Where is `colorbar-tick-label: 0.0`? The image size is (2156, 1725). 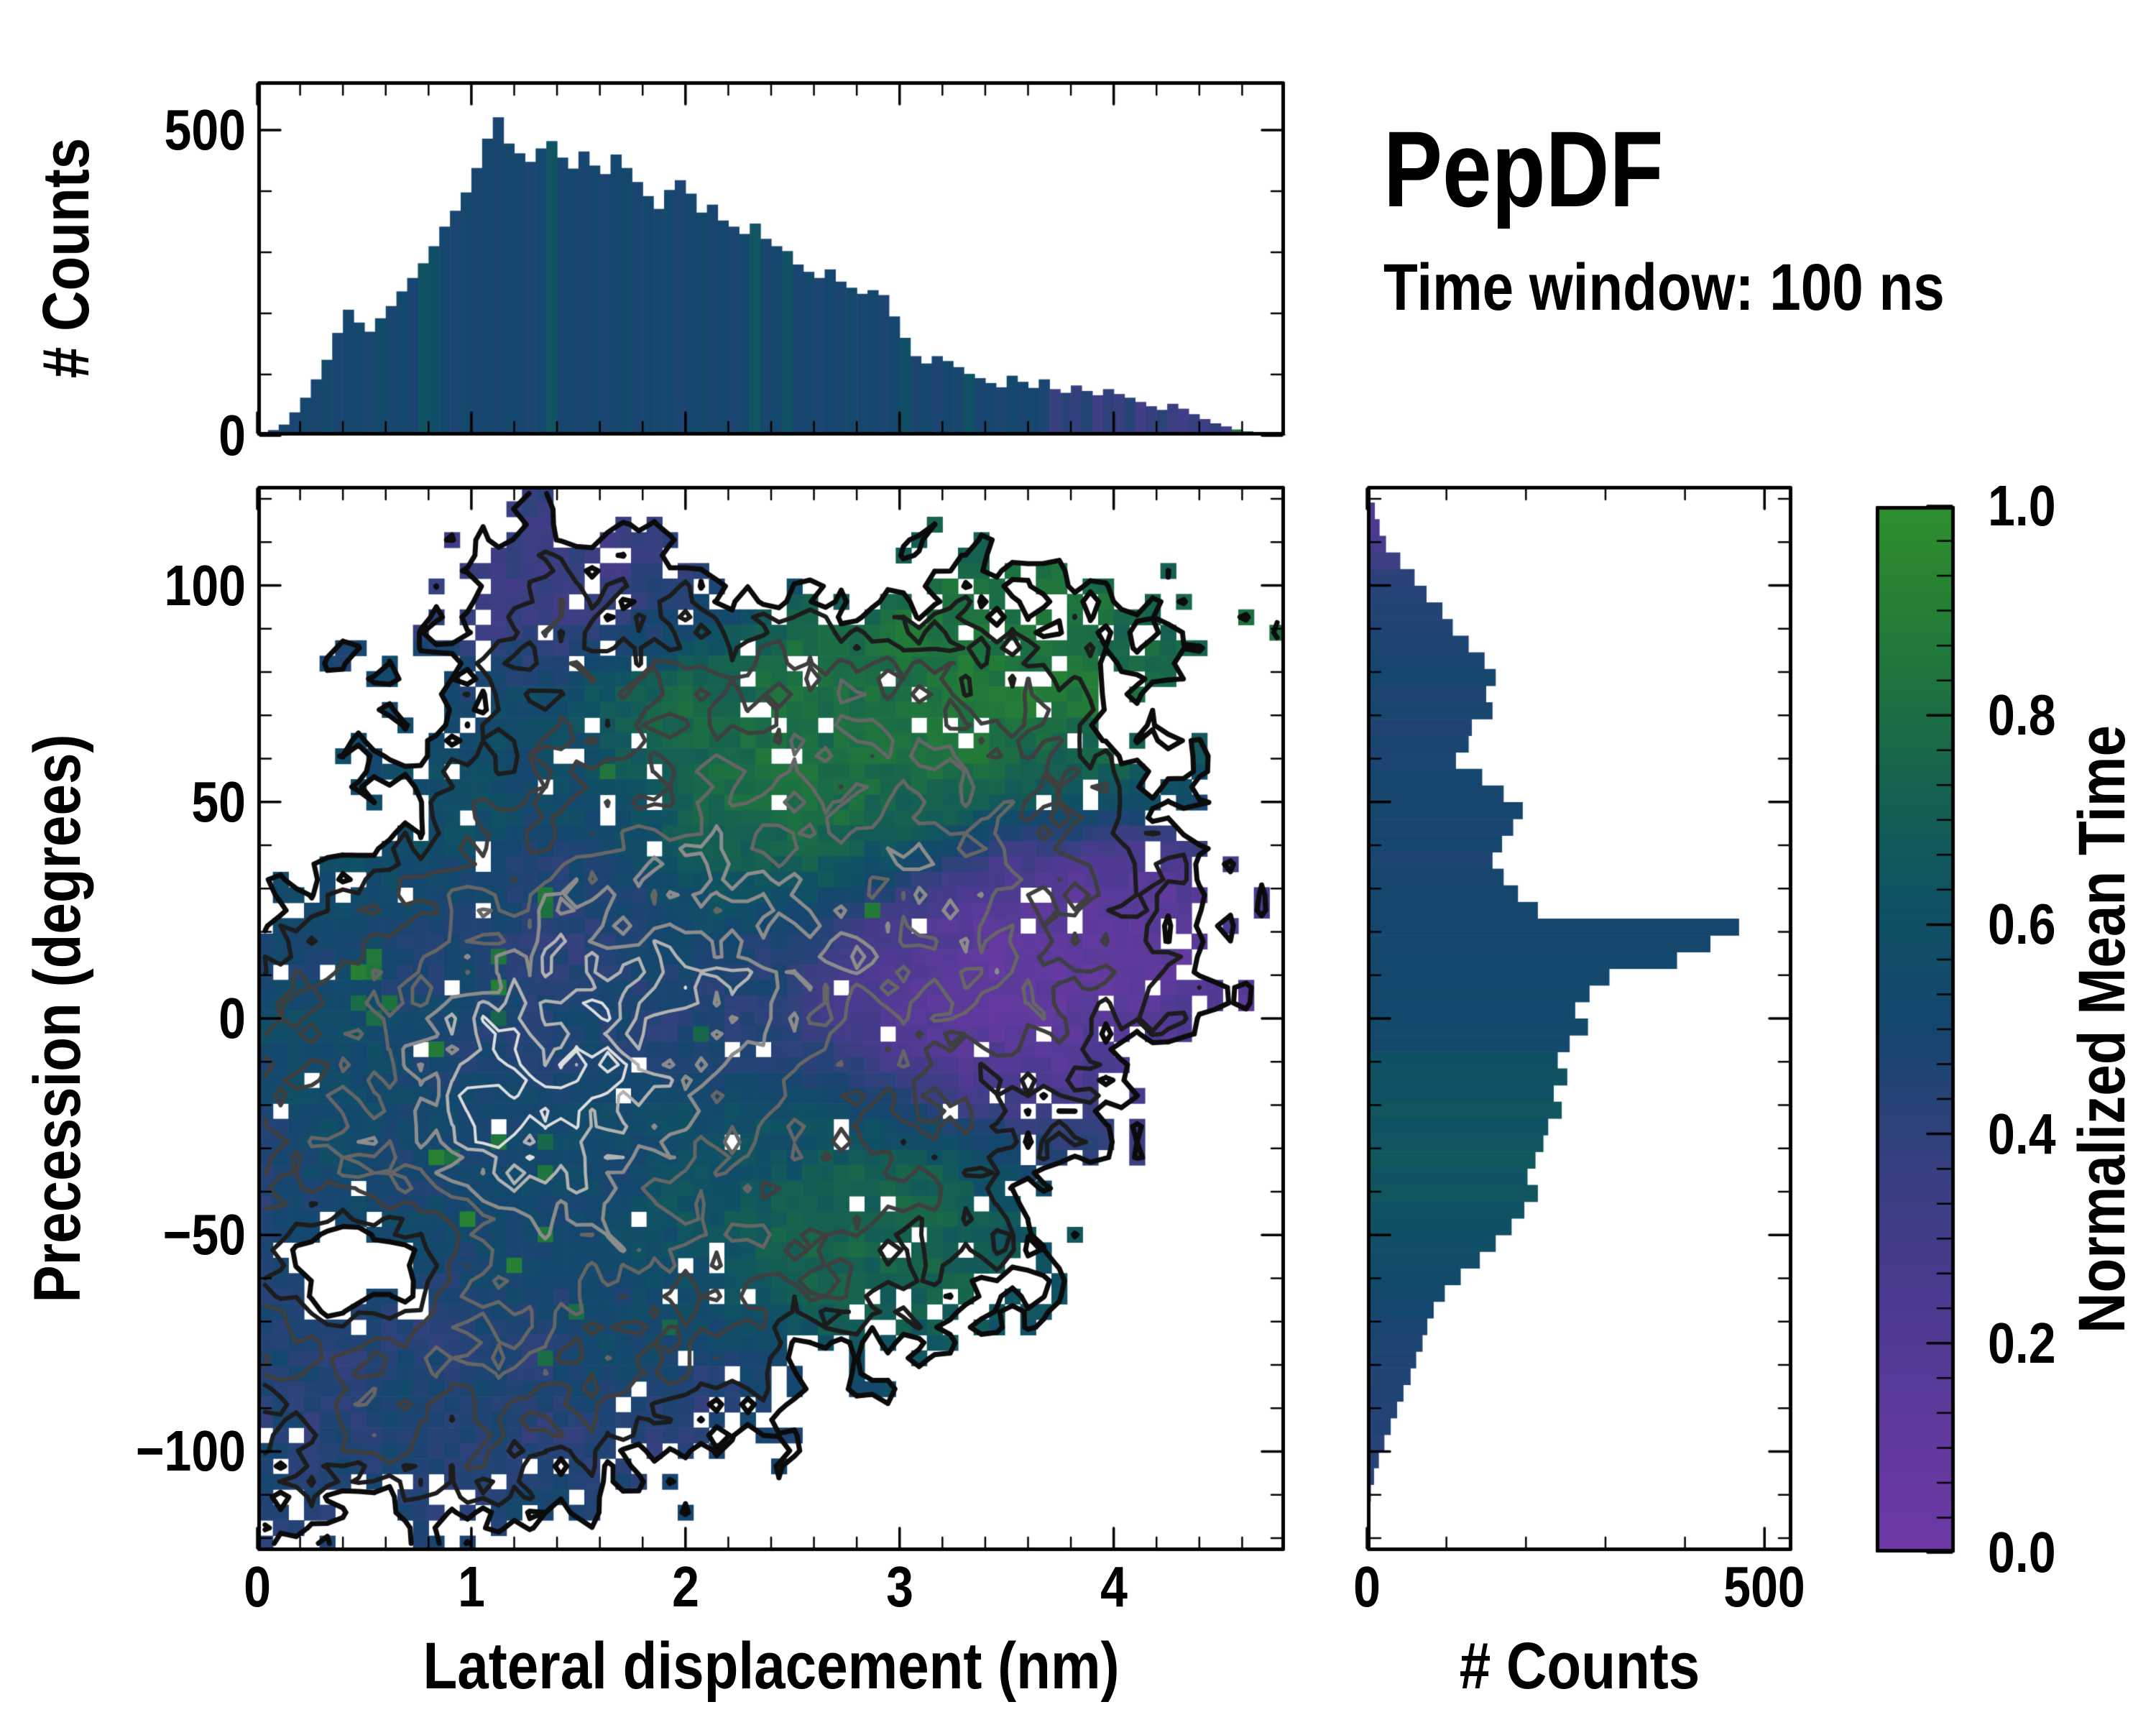
colorbar-tick-label: 0.0 is located at coordinates (2022, 1552).